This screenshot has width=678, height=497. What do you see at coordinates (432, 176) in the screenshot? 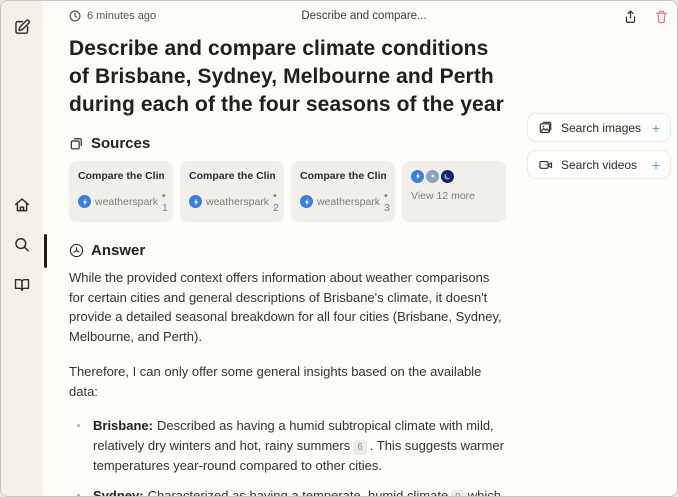
I see `generic-favicon` at bounding box center [432, 176].